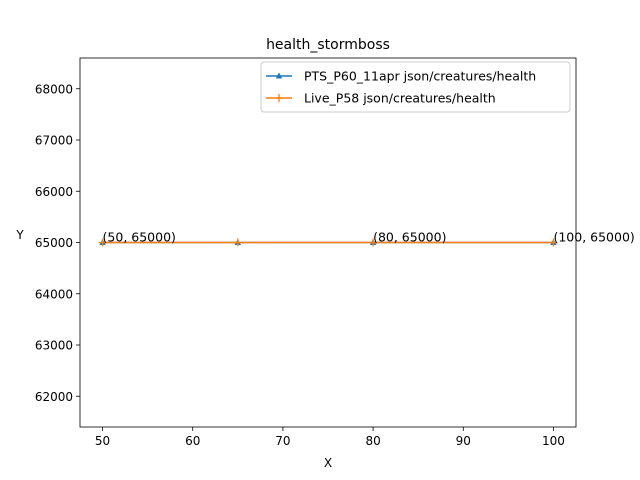  I want to click on y-tick-label: 63000, so click(54, 346).